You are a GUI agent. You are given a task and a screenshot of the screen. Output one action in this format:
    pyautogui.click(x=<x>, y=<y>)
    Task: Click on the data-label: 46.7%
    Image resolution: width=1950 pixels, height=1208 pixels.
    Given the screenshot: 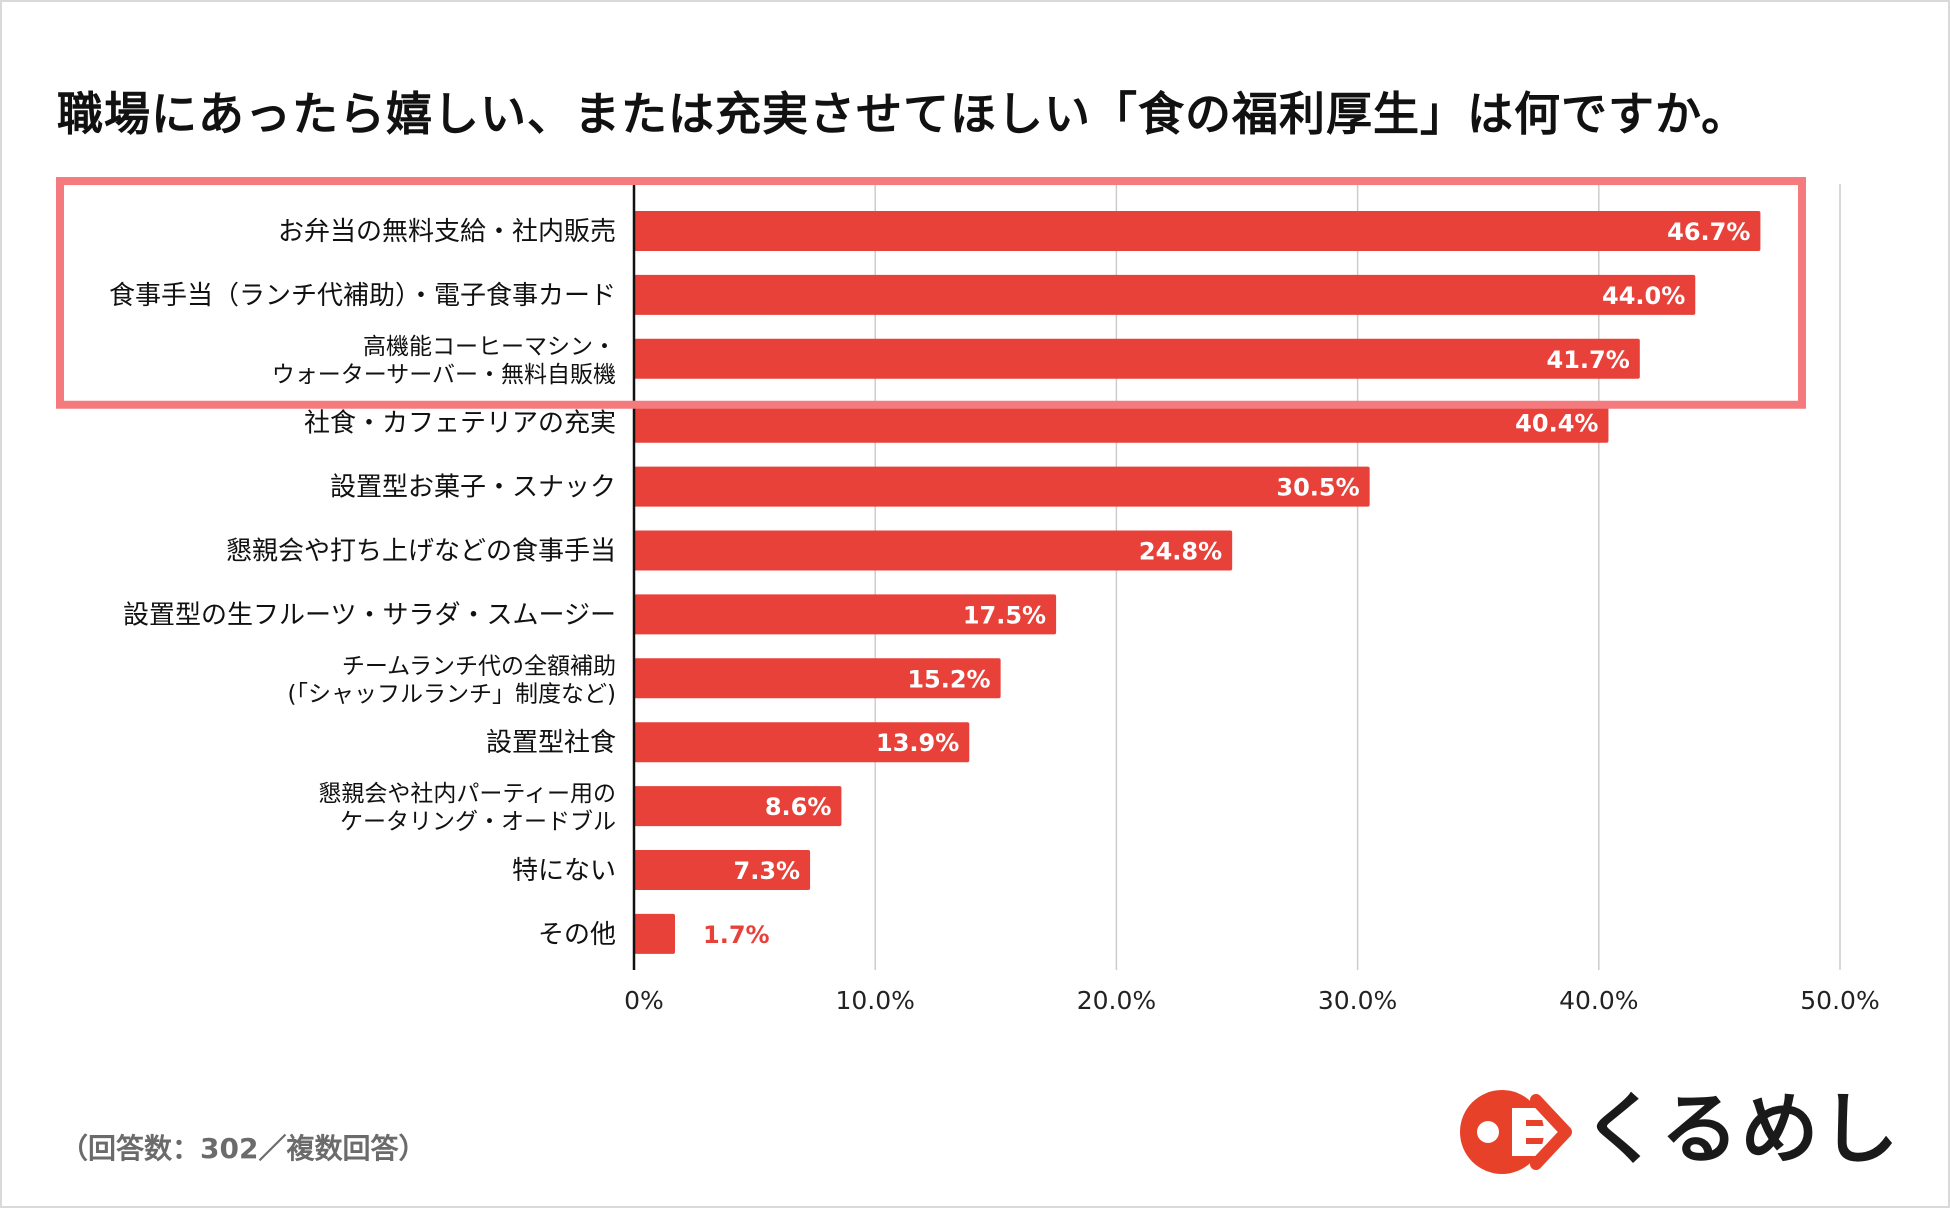 What is the action you would take?
    pyautogui.click(x=1708, y=232)
    